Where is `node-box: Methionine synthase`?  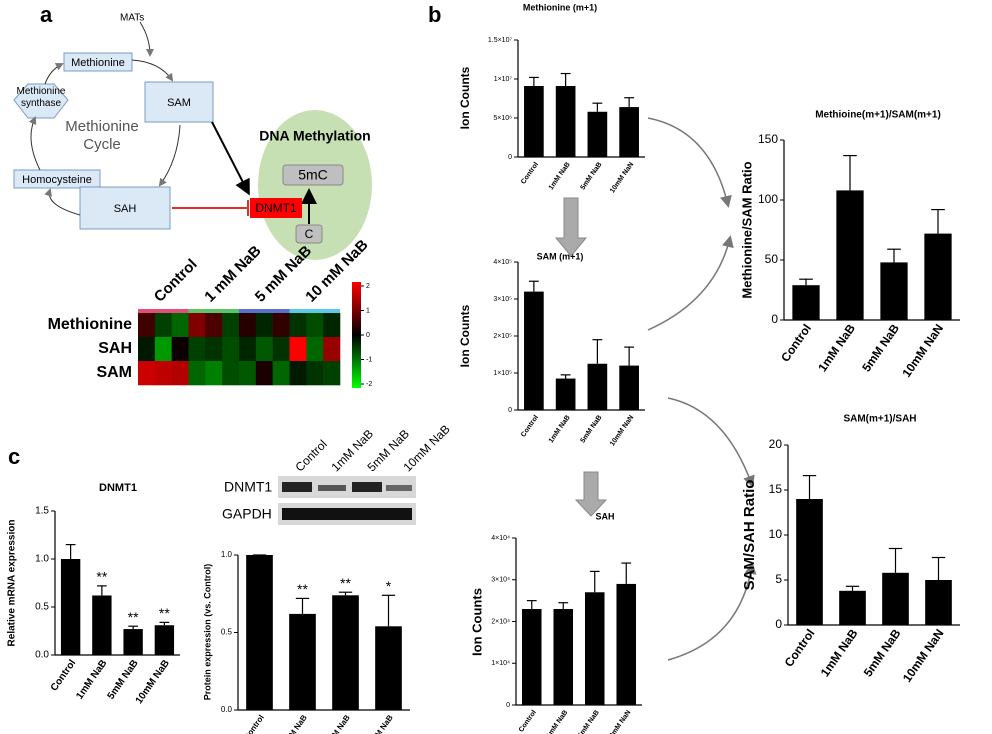
node-box: Methionine synthase is located at coordinates (41, 97).